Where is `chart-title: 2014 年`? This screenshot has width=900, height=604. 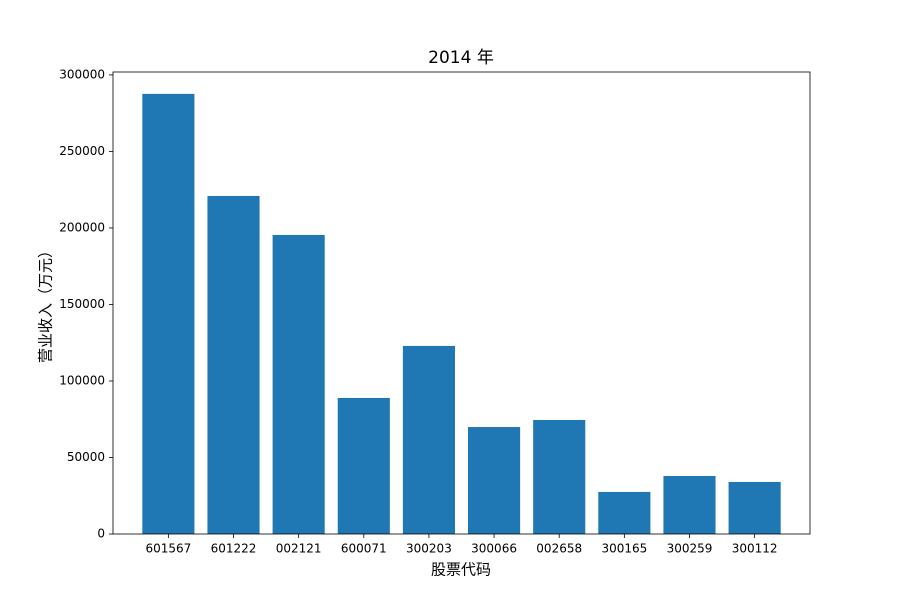
chart-title: 2014 年 is located at coordinates (461, 58).